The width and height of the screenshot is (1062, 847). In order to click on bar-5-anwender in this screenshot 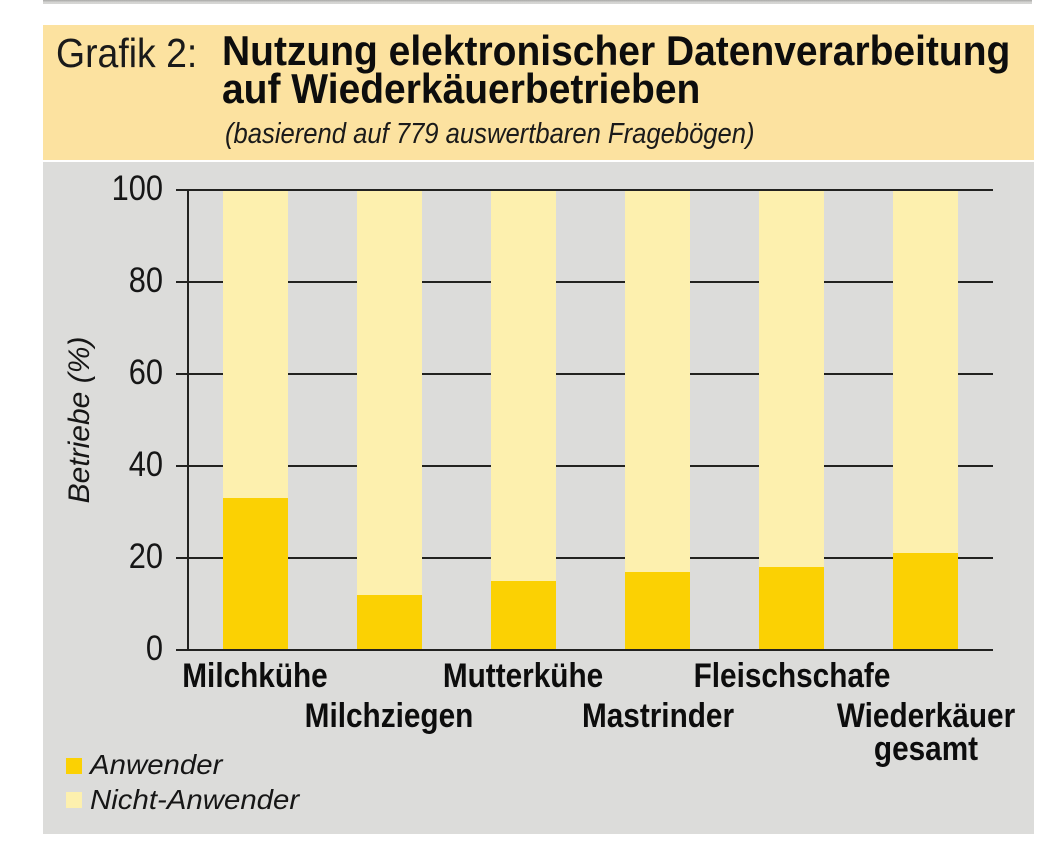, I will do `click(792, 608)`.